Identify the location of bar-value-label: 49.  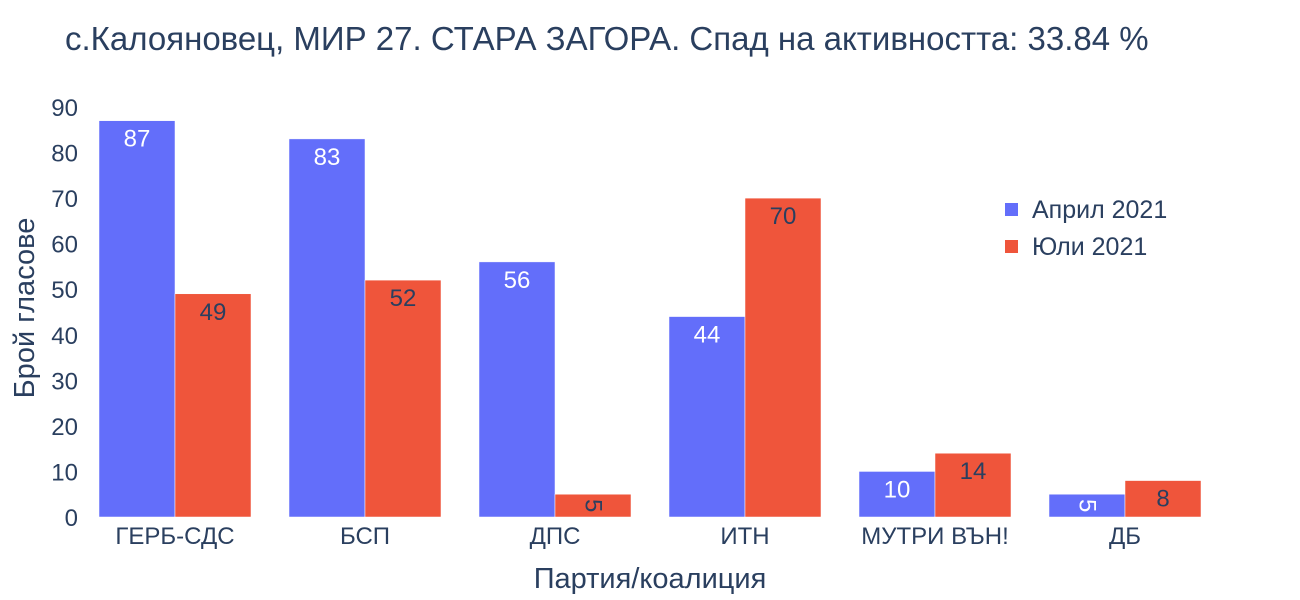
(213, 312).